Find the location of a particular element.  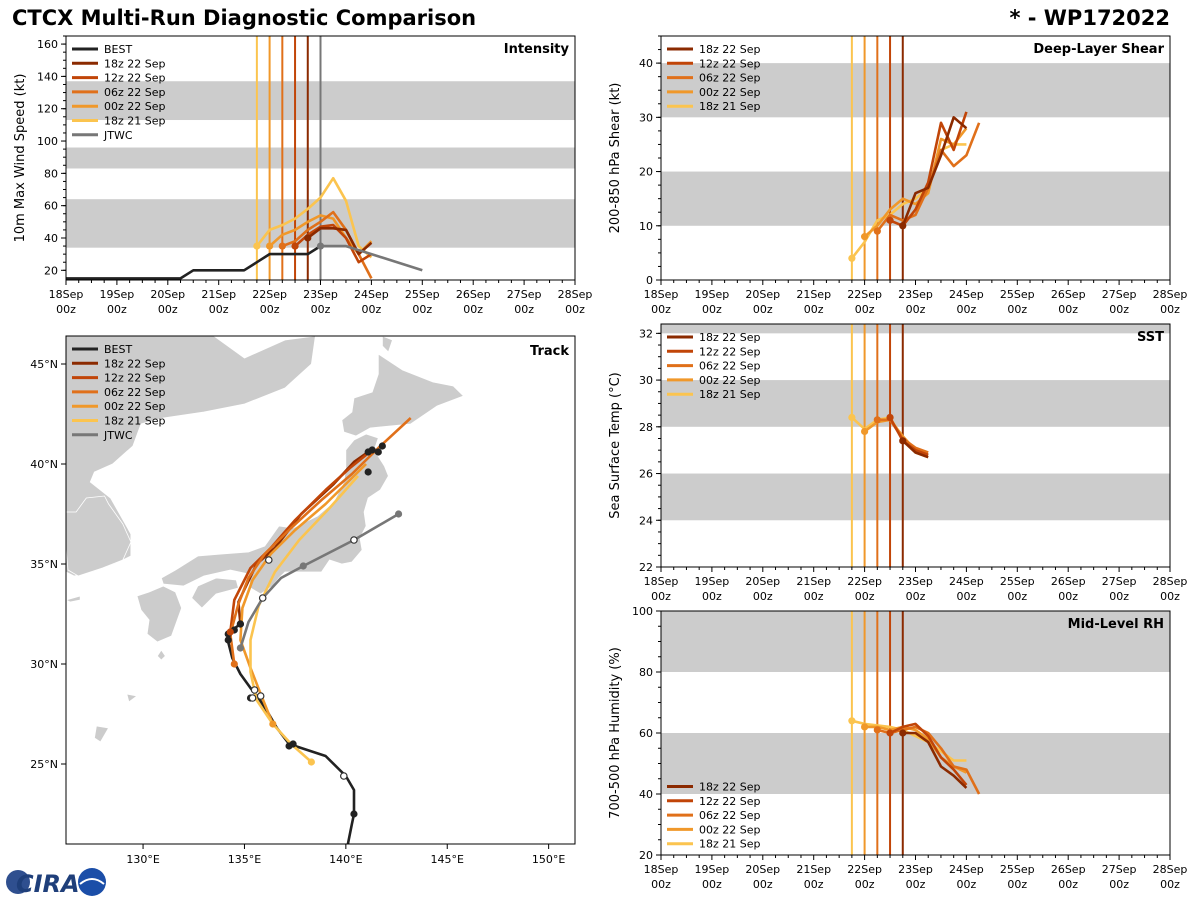

rh-point-18z-22-sep is located at coordinates (903, 733).